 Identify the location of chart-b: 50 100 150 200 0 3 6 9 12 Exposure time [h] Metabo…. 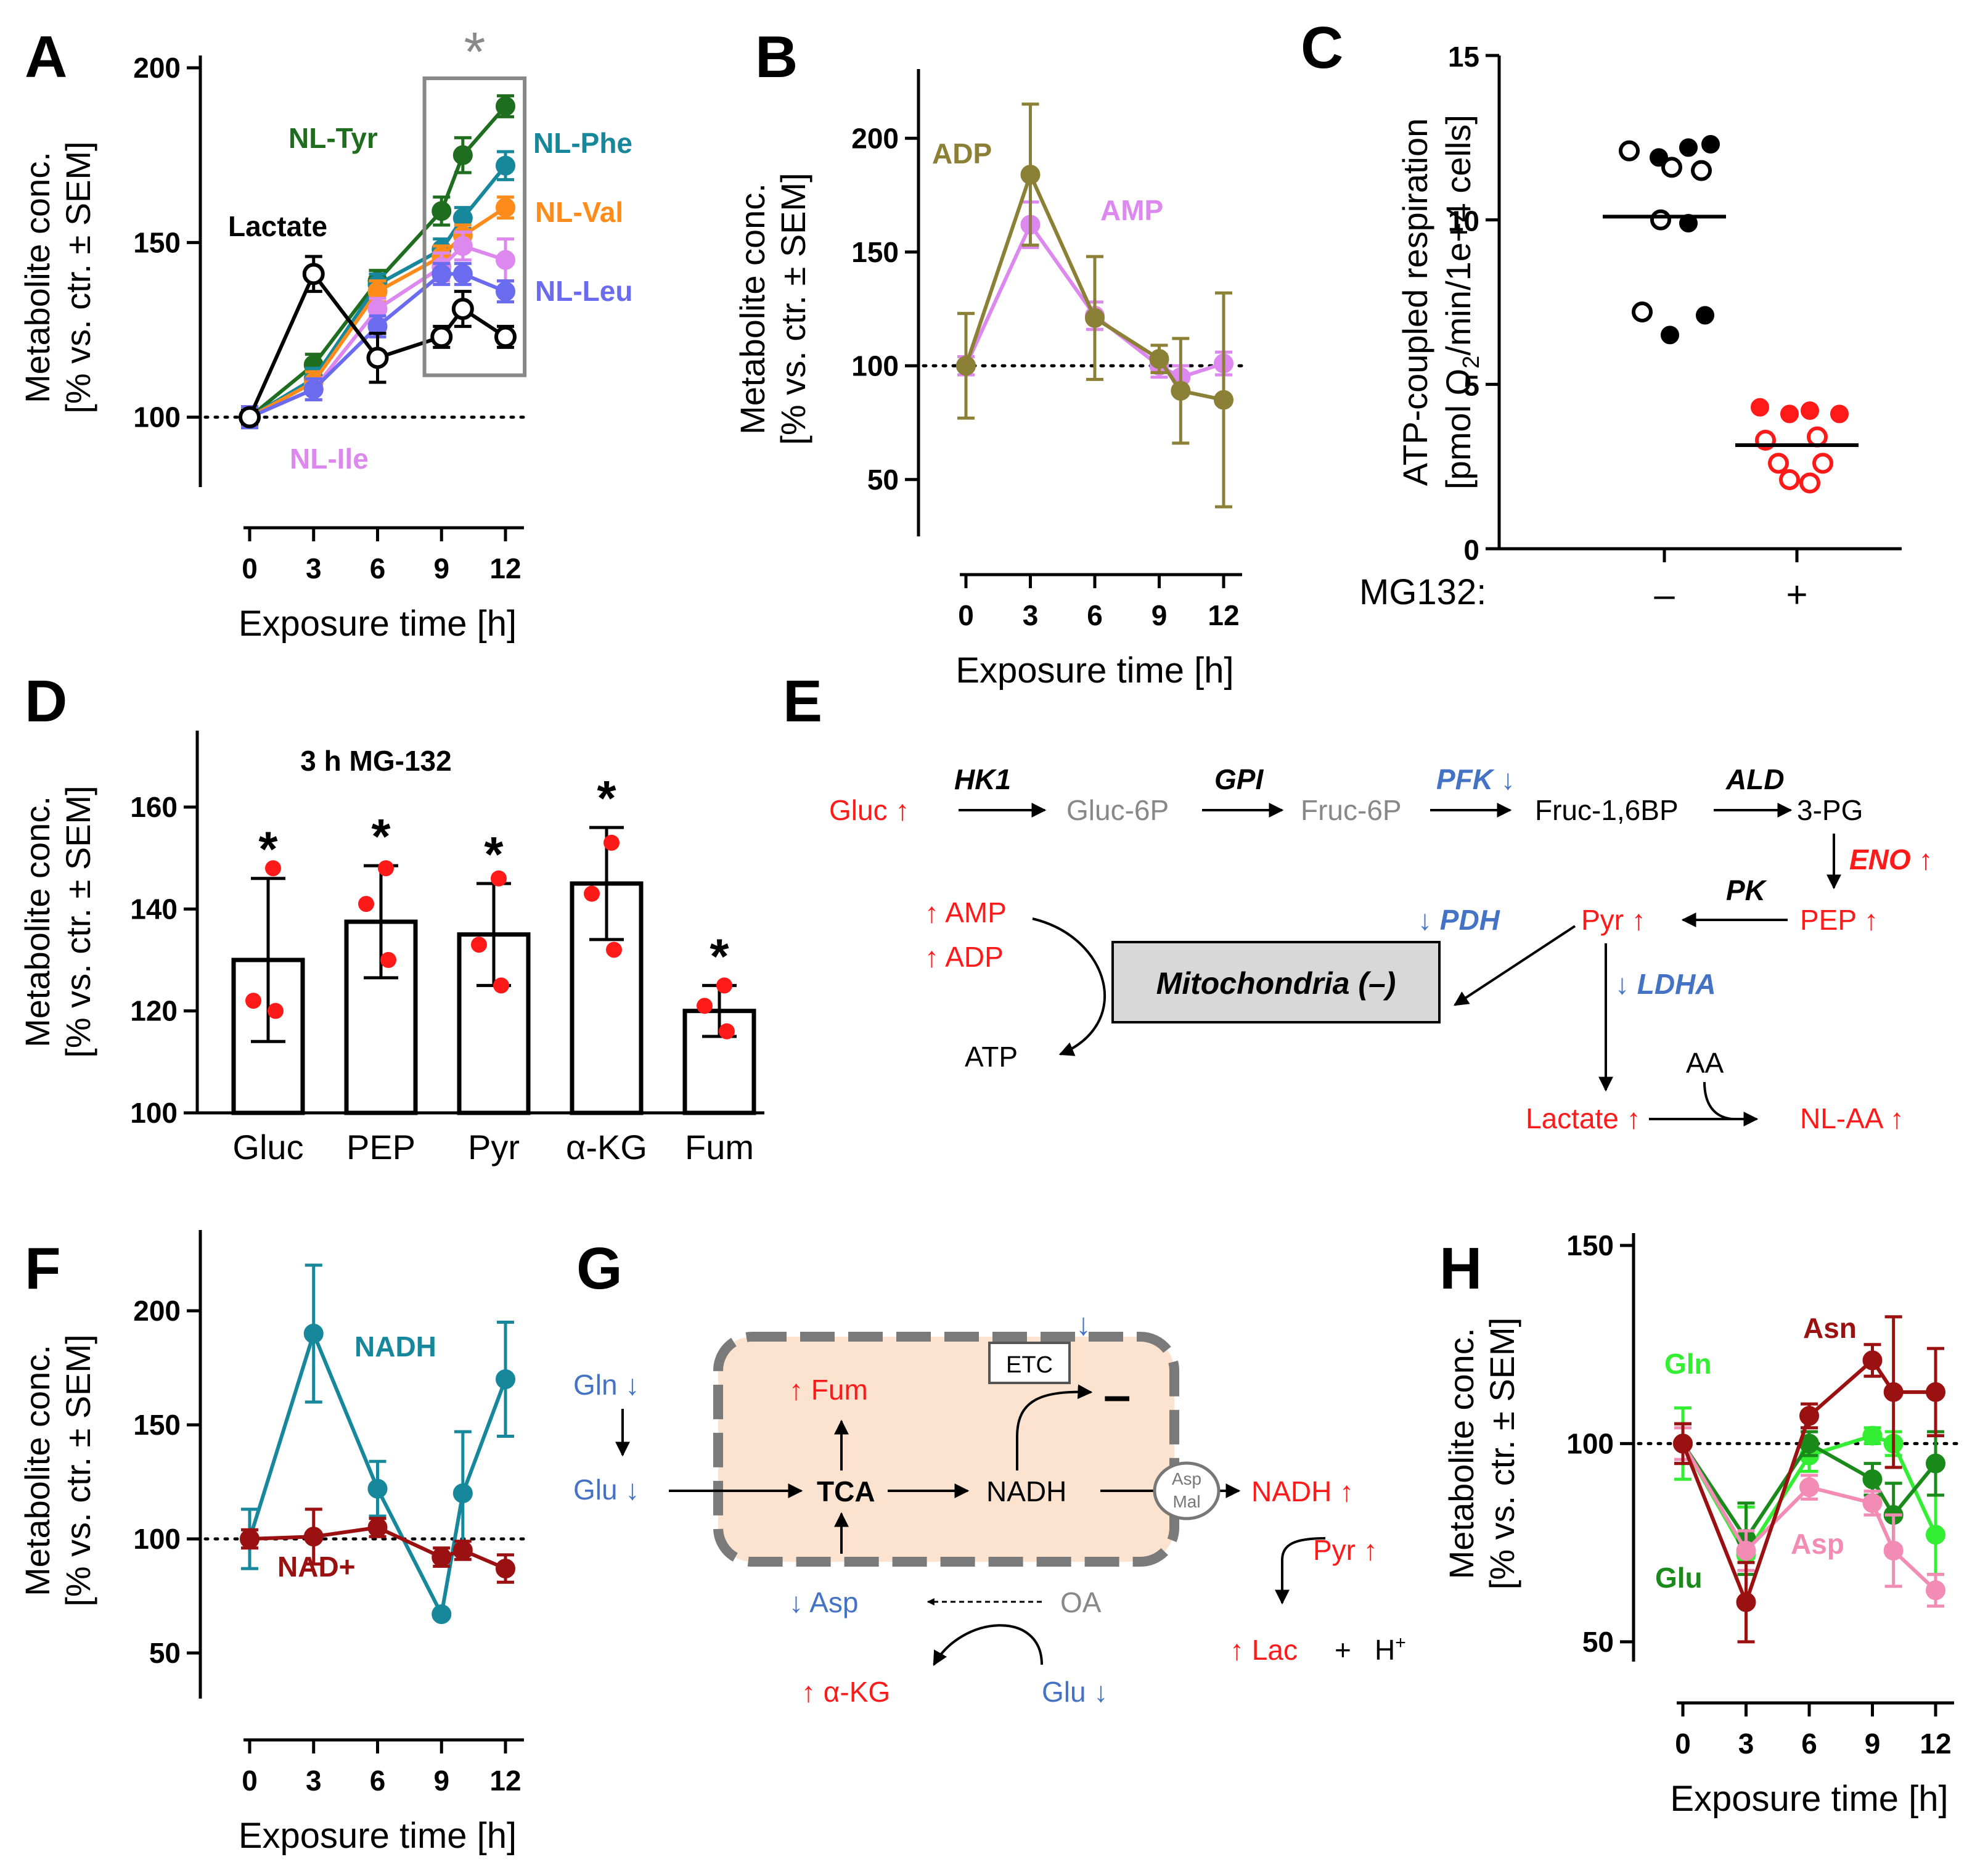
(991, 380).